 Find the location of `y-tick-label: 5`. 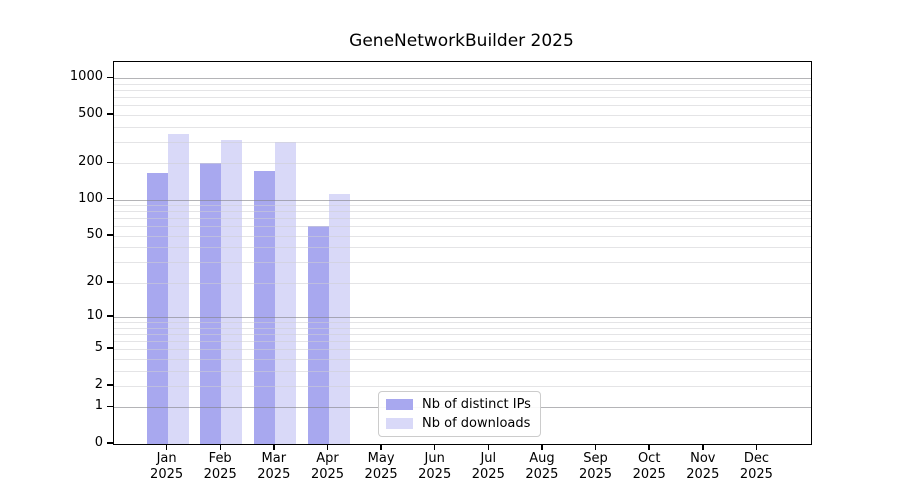

y-tick-label: 5 is located at coordinates (98, 348).